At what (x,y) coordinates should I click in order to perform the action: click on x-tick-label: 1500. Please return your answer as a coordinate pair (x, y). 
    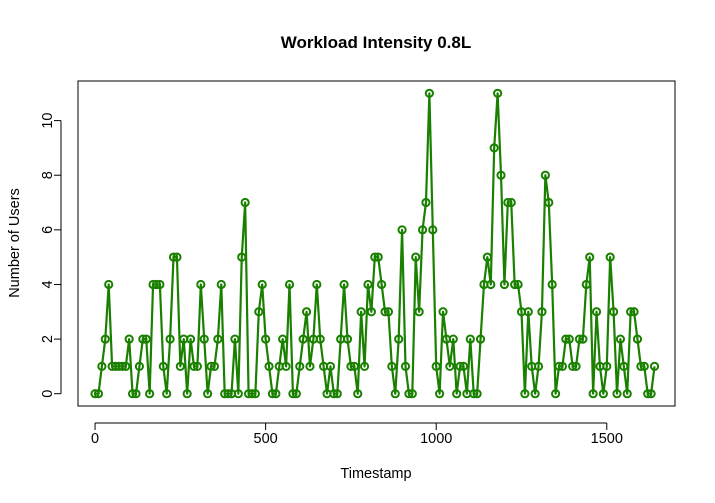
    Looking at the image, I should click on (607, 439).